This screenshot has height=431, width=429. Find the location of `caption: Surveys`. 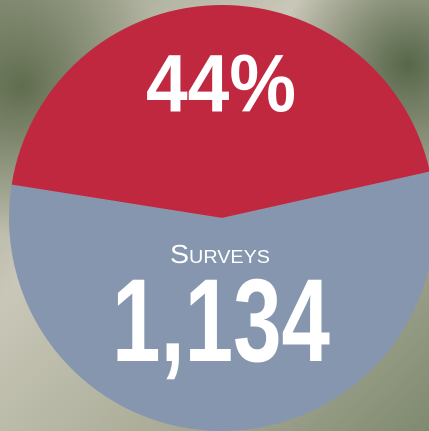

caption: Surveys is located at coordinates (220, 254).